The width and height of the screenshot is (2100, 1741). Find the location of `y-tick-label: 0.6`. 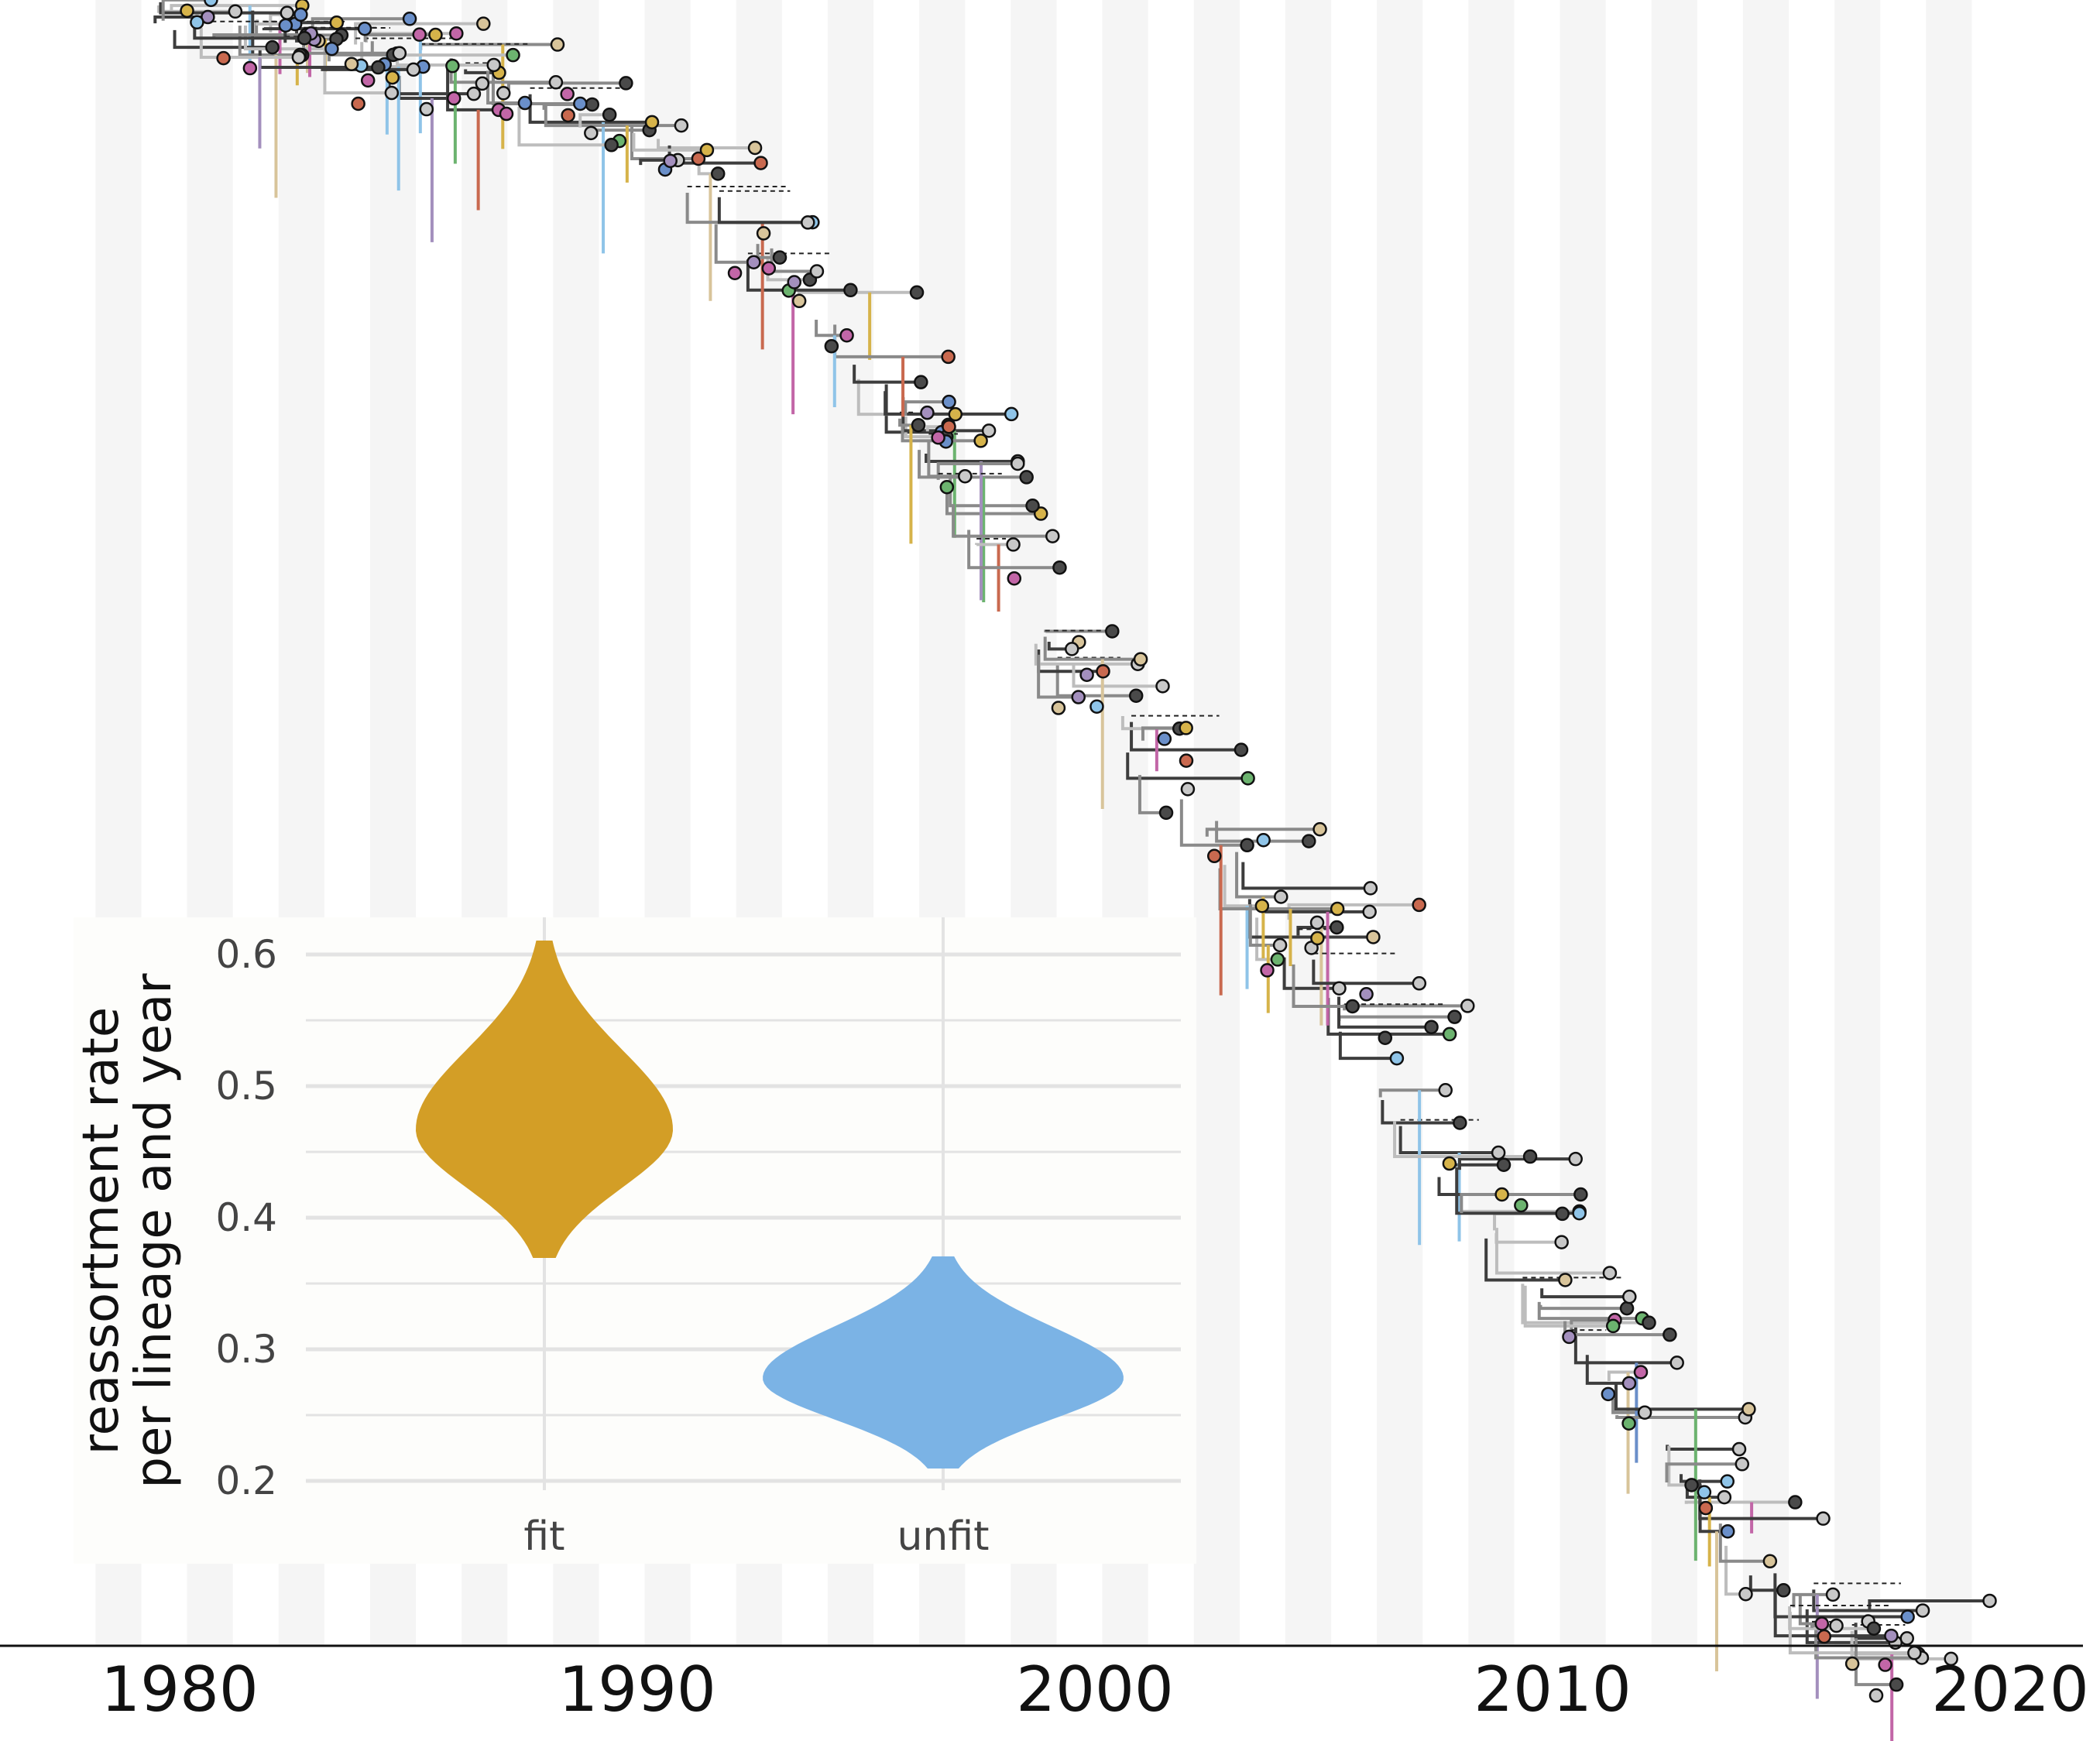

y-tick-label: 0.6 is located at coordinates (246, 954).